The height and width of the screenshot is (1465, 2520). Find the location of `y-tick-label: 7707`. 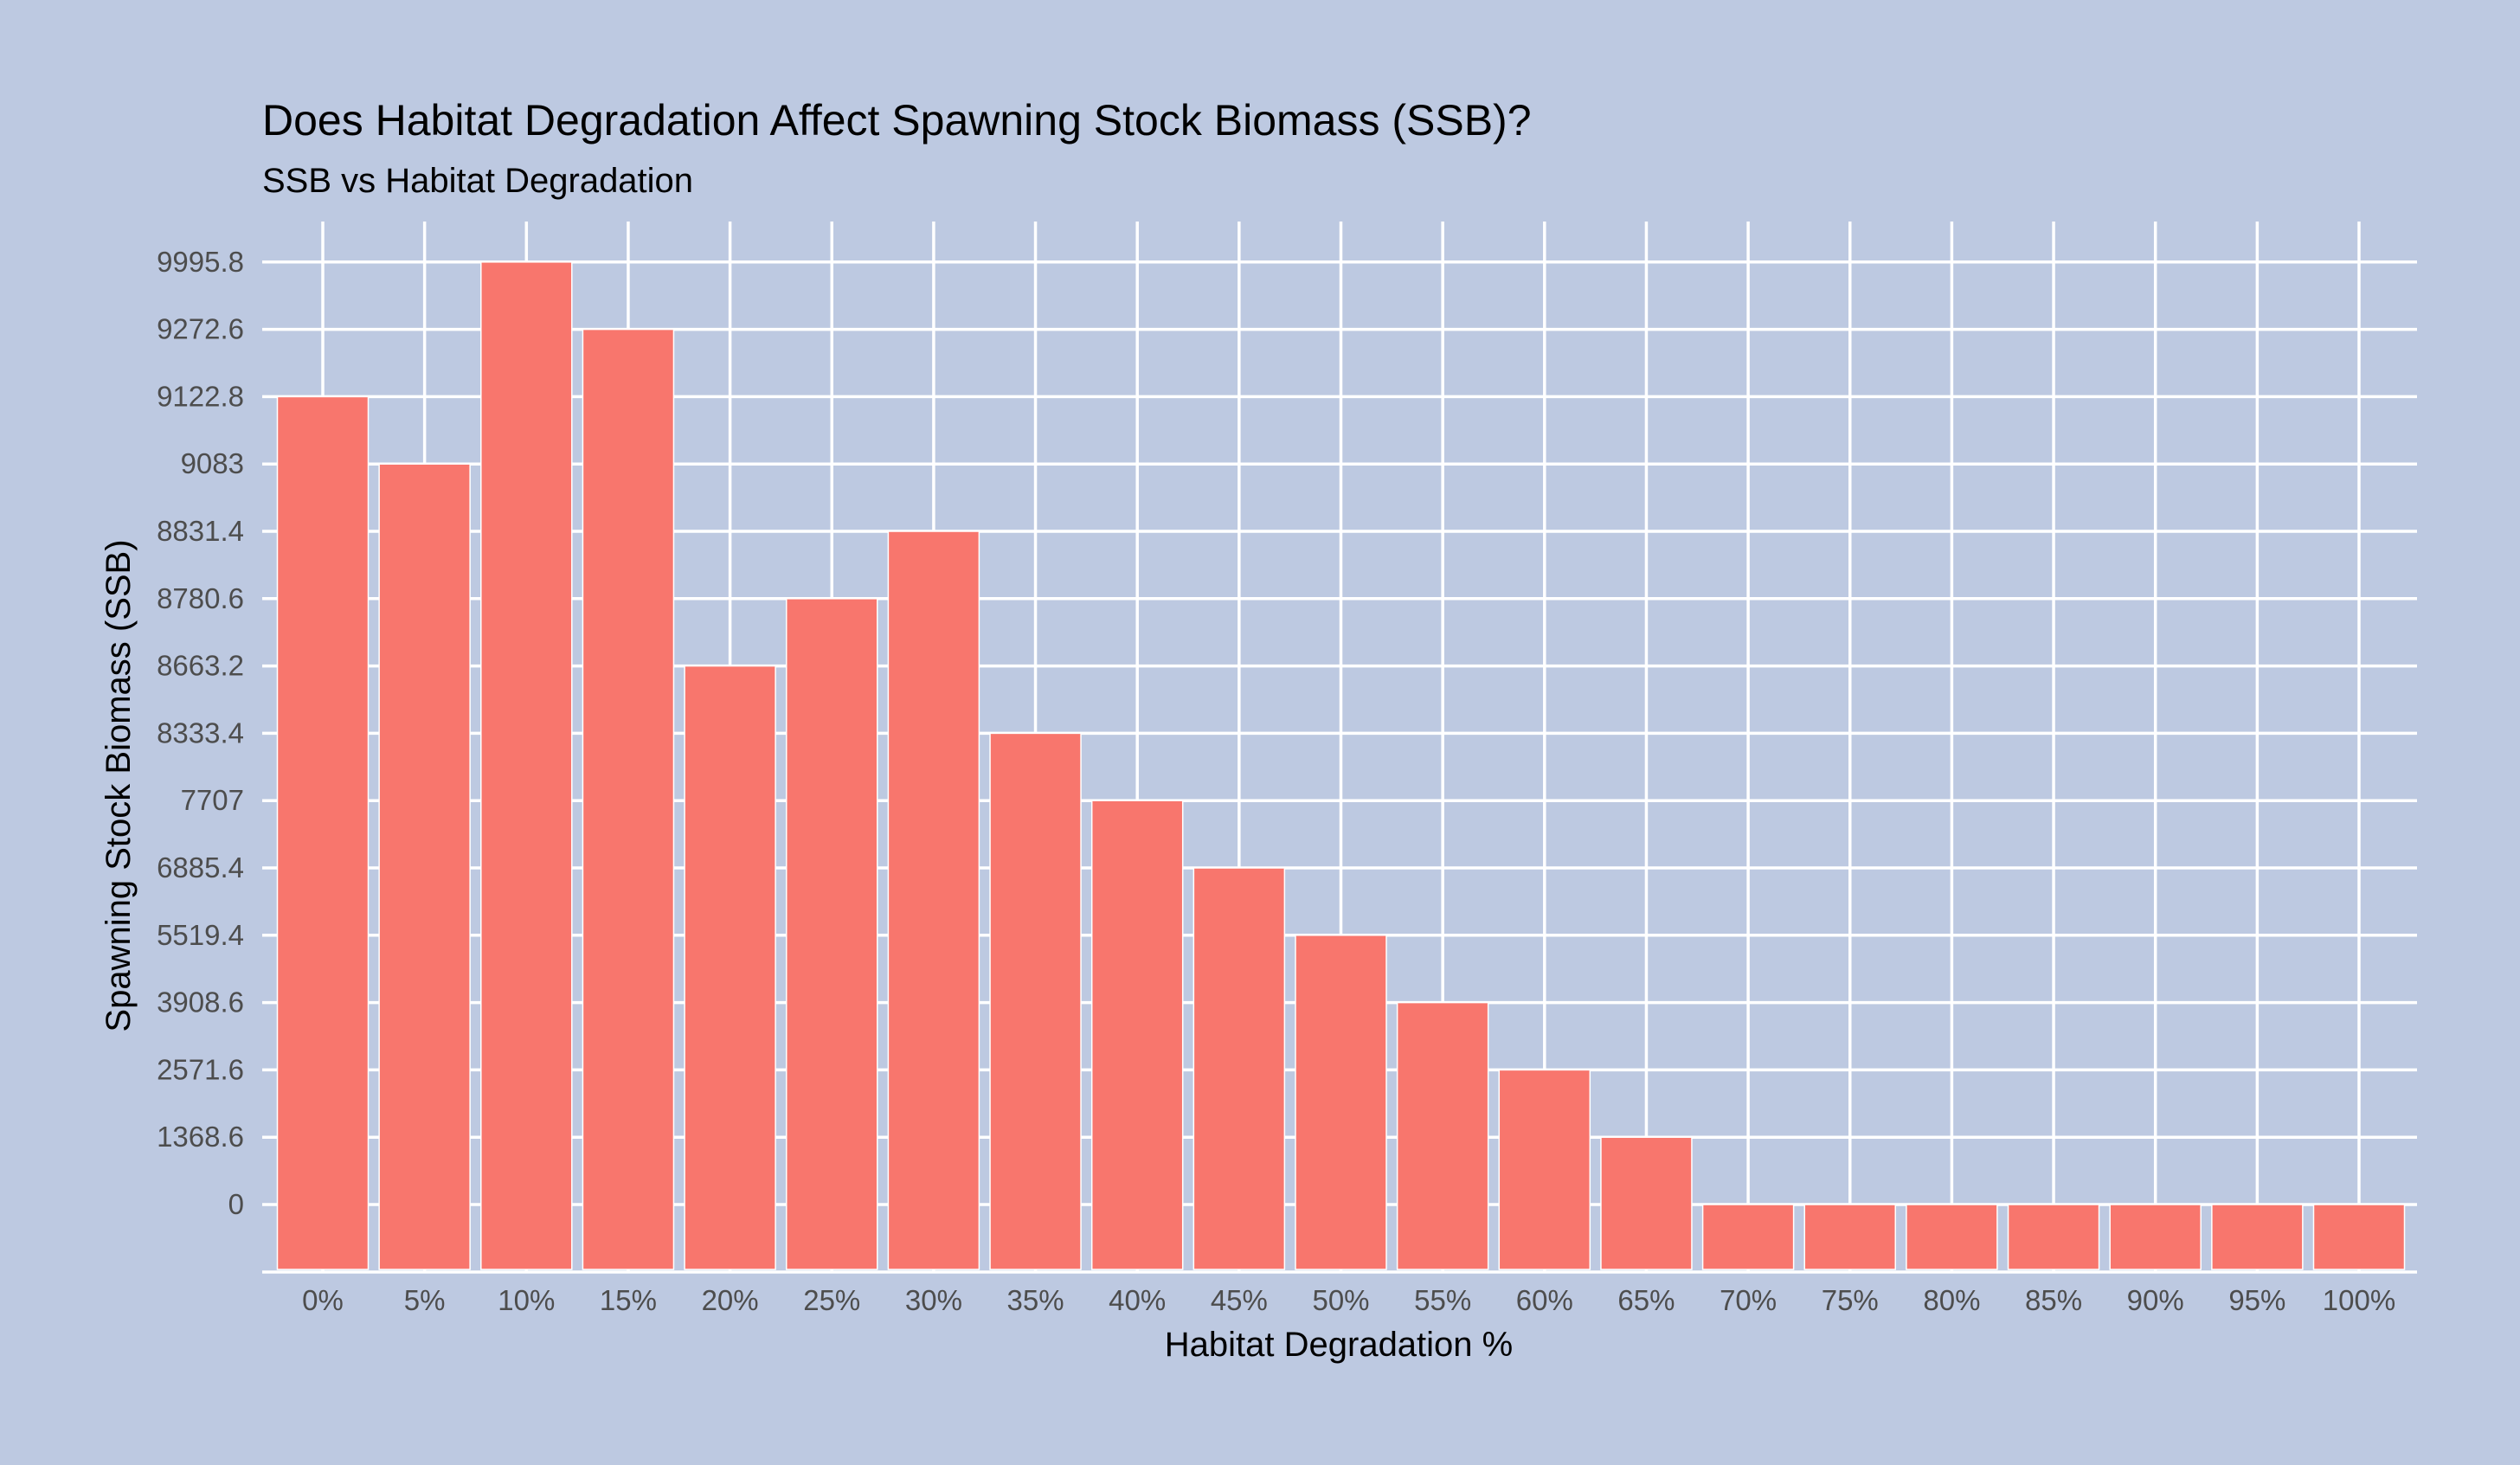

y-tick-label: 7707 is located at coordinates (212, 800).